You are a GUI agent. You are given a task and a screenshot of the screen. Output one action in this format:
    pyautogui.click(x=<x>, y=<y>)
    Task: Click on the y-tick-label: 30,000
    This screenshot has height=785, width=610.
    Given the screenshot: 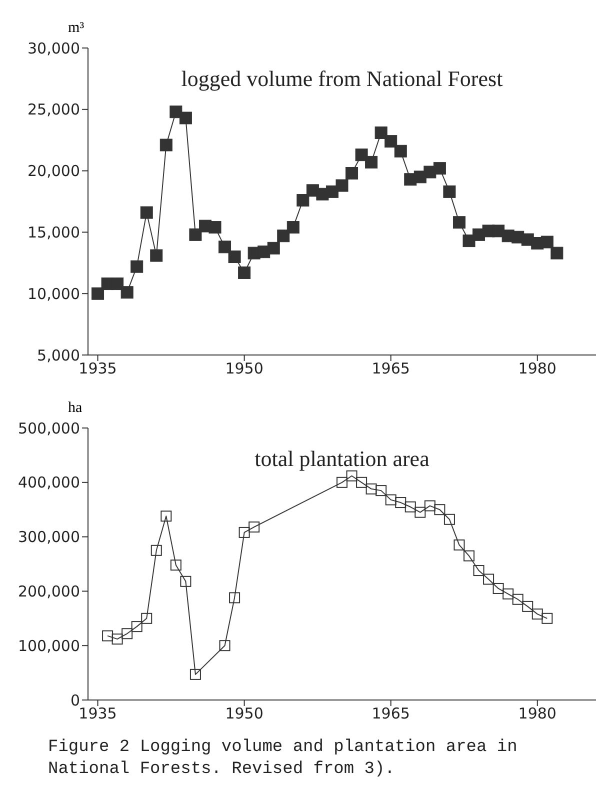 What is the action you would take?
    pyautogui.click(x=54, y=48)
    